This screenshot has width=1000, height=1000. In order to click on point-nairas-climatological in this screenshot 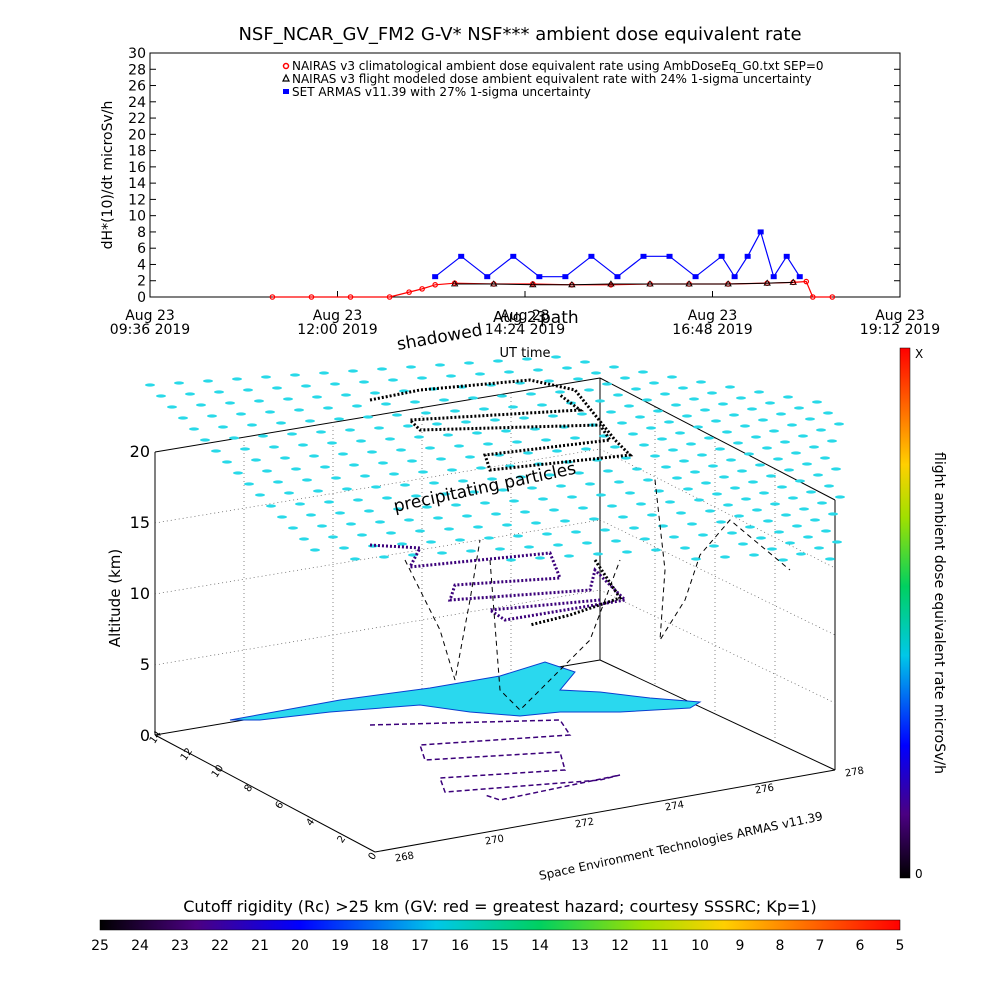, I will do `click(272, 297)`.